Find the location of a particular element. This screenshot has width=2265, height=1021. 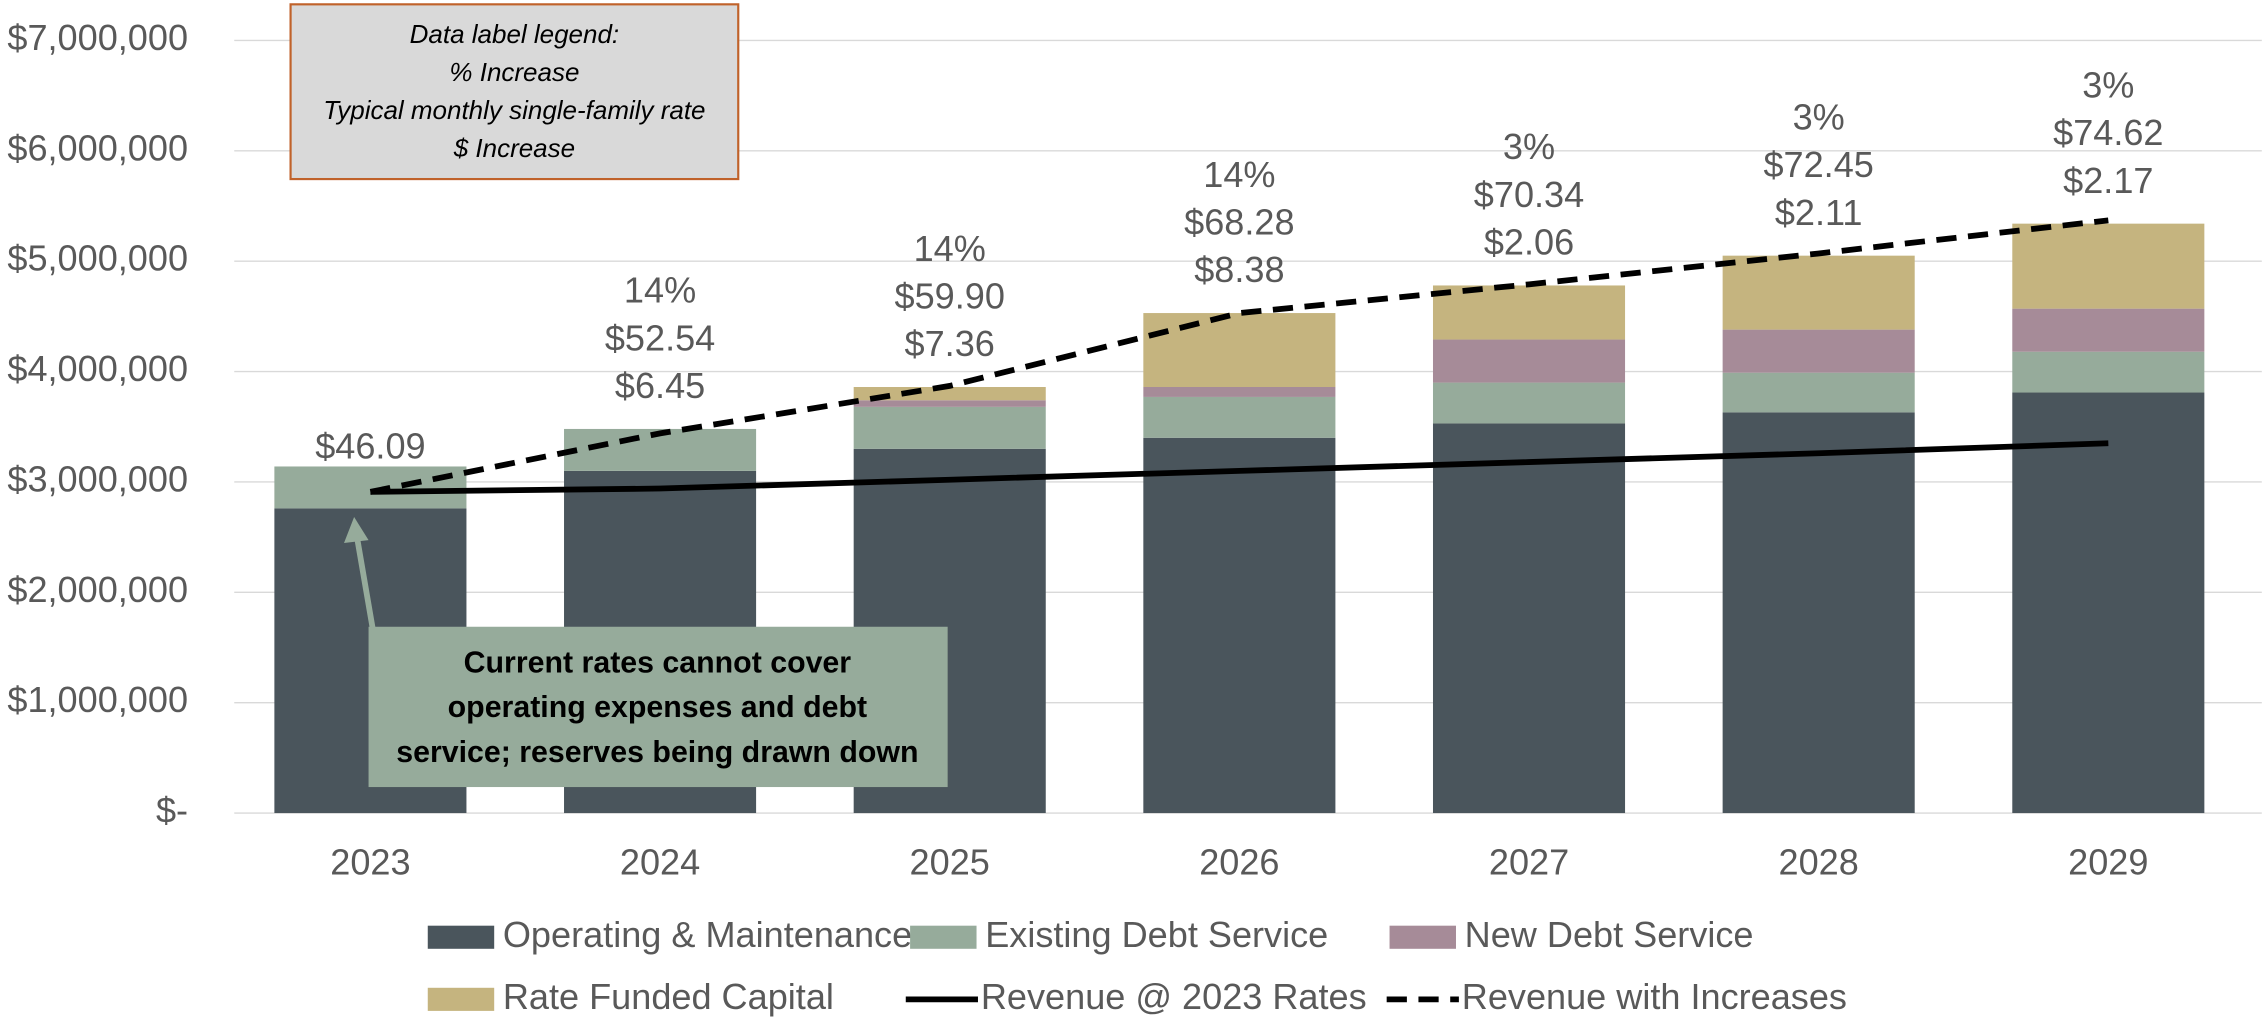

label-legend-text: $ Increase is located at coordinates (514, 148).